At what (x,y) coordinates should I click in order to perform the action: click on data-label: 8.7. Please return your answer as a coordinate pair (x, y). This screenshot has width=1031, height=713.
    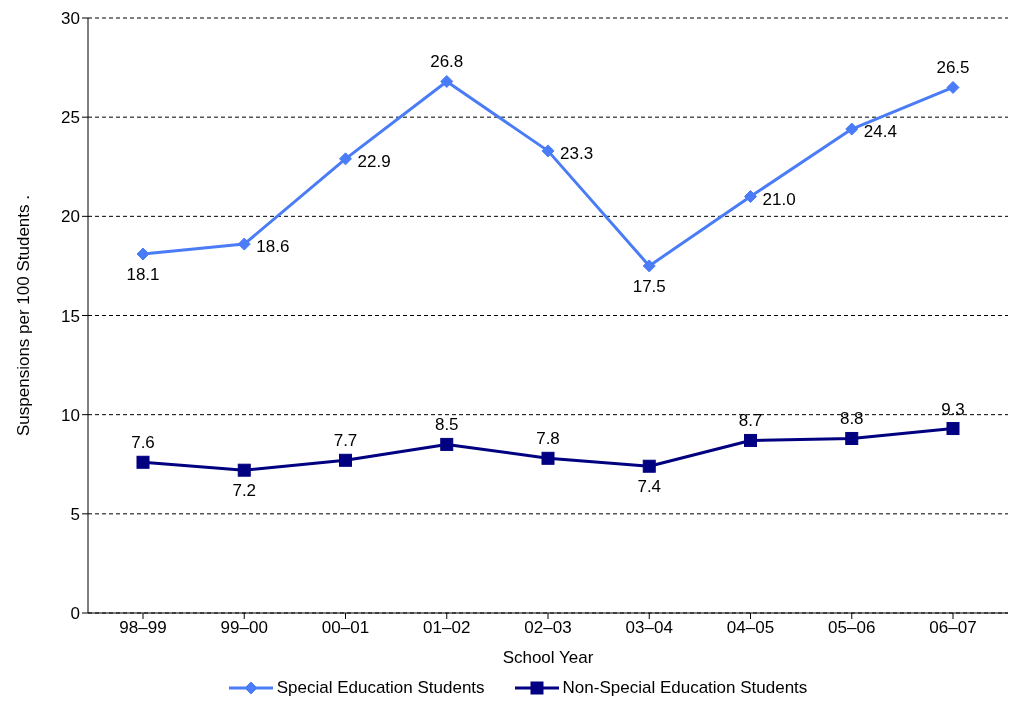
    Looking at the image, I should click on (750, 421).